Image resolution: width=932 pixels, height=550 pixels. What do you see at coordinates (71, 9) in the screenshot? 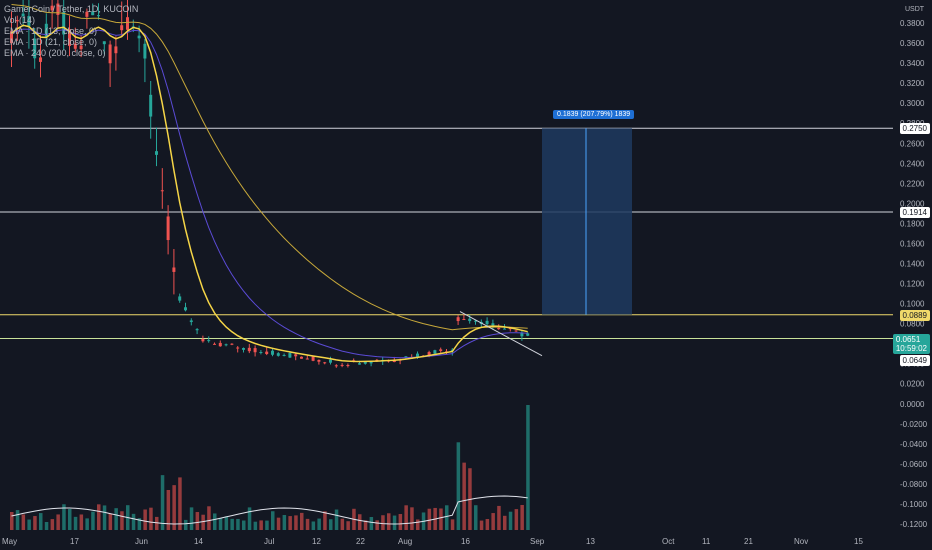
I see `legend-title: GamerCoin / Tether, 1D, KUCOIN` at bounding box center [71, 9].